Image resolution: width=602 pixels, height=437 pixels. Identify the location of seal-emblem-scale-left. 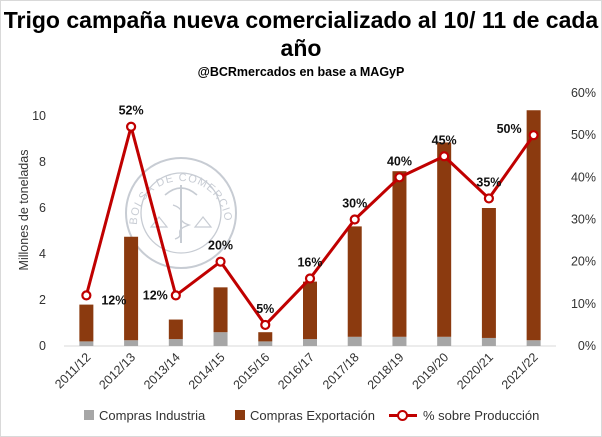
(159, 222).